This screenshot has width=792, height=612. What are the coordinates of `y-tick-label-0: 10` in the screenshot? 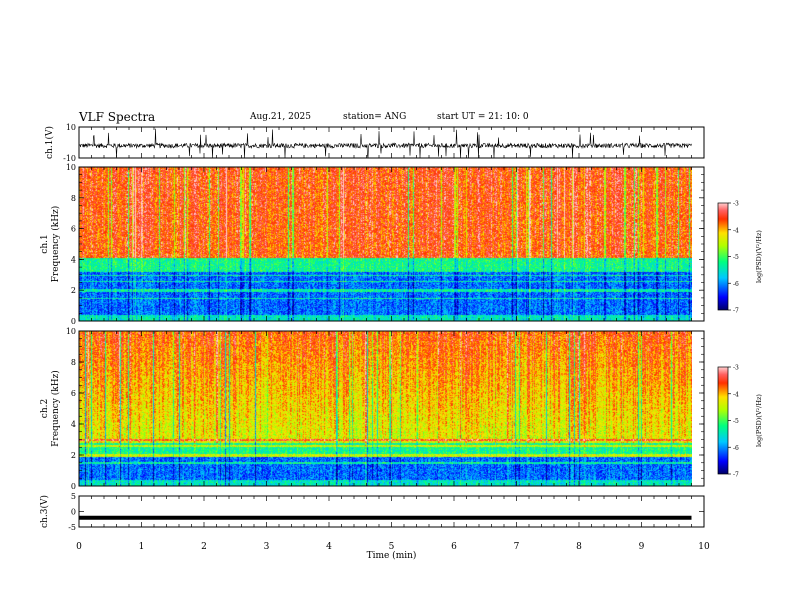 It's located at (71, 127).